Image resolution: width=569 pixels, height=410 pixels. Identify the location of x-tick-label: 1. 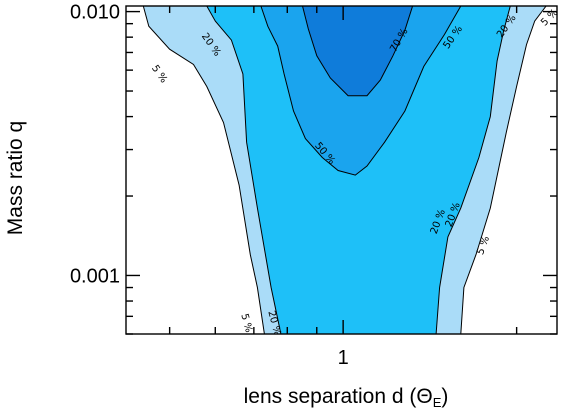
(343, 358).